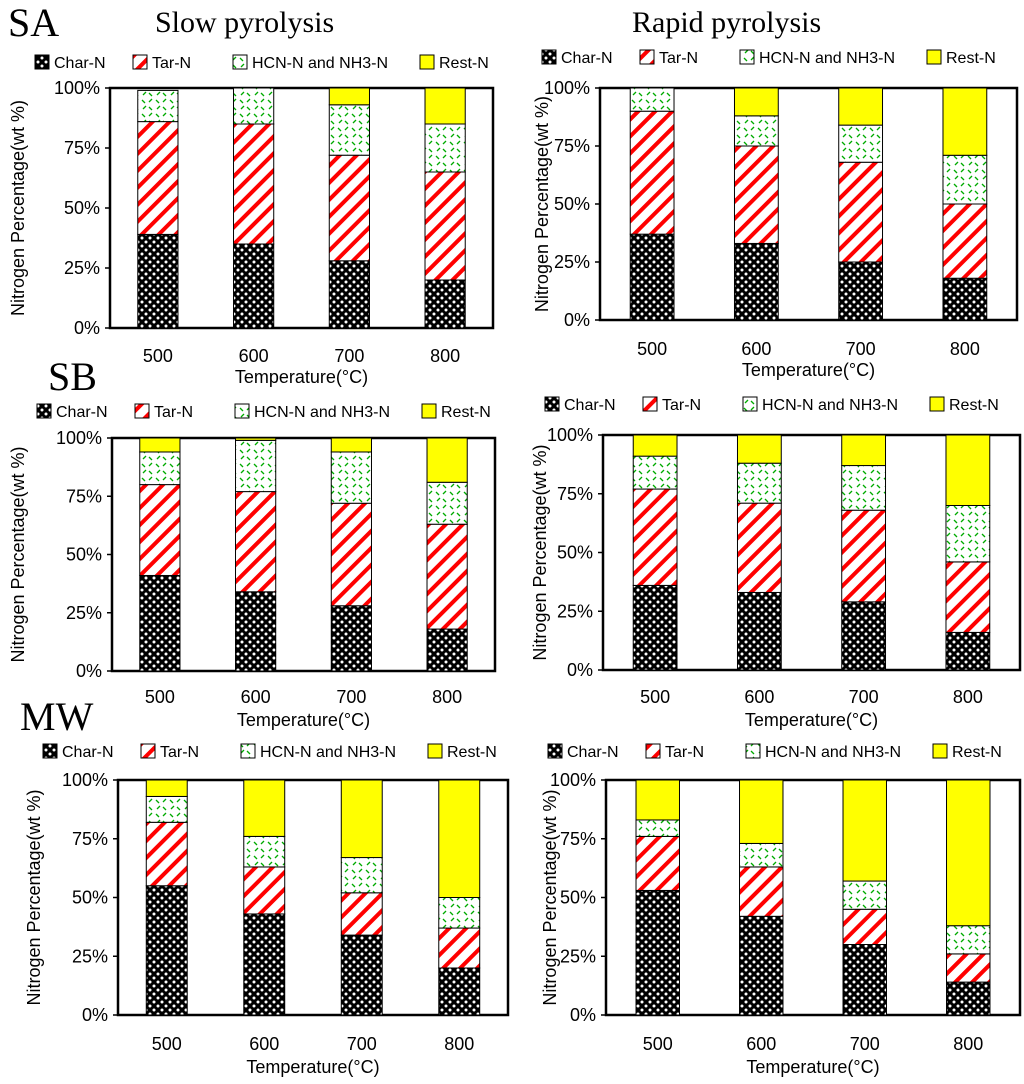 Image resolution: width=1024 pixels, height=1084 pixels. What do you see at coordinates (171, 63) in the screenshot?
I see `legend-label-tar: Tar-N` at bounding box center [171, 63].